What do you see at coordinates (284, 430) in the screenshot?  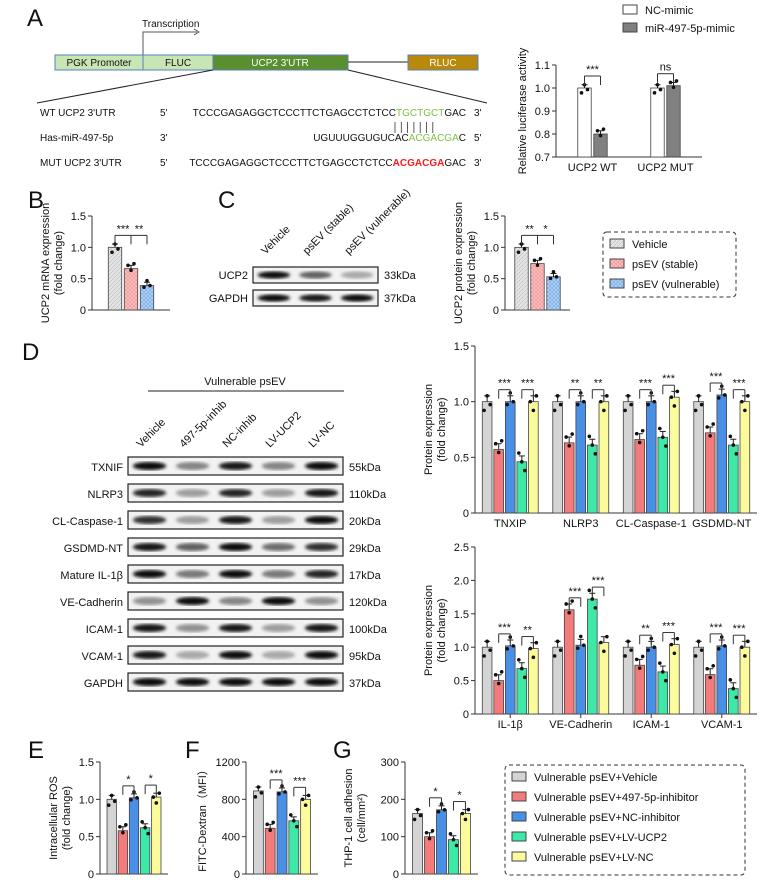 I see `lane-label: LV-UCP2` at bounding box center [284, 430].